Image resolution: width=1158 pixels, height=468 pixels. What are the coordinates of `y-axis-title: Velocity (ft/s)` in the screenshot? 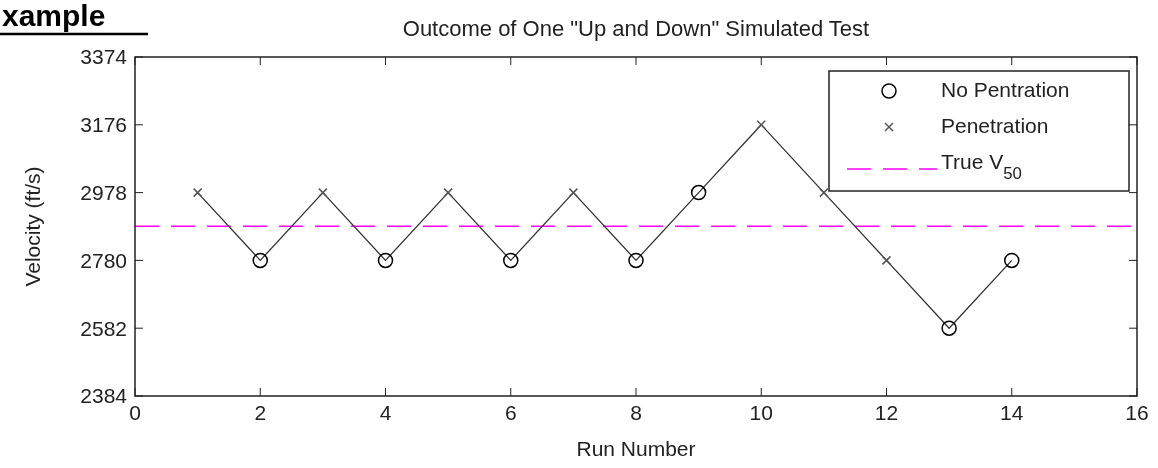 It's located at (32, 226).